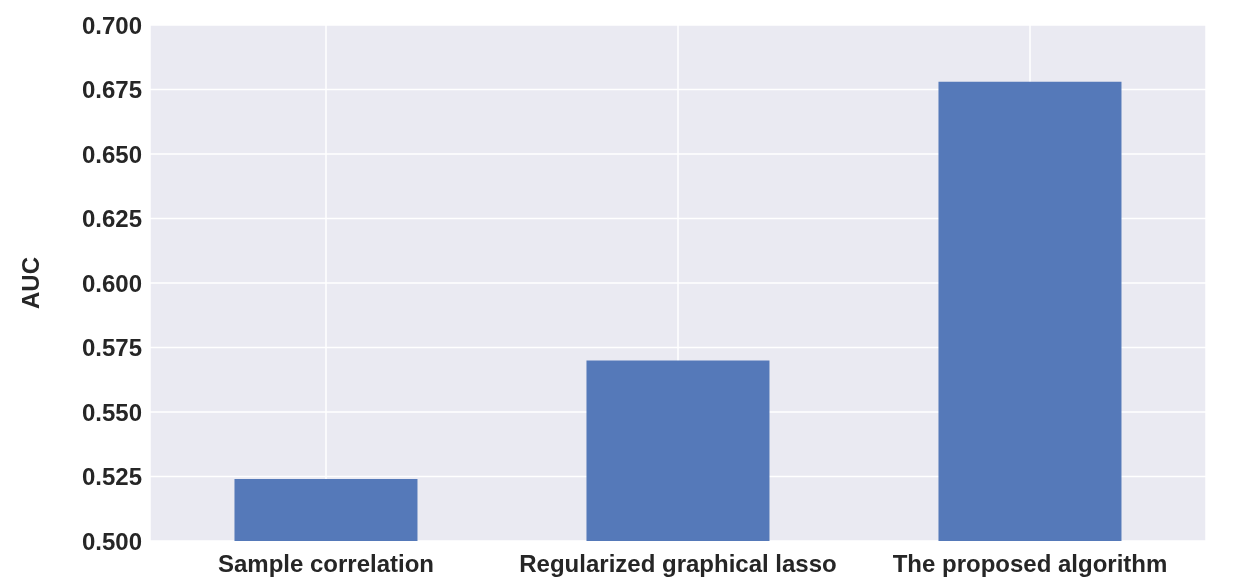  What do you see at coordinates (111, 154) in the screenshot?
I see `y-tick-label: 0.650` at bounding box center [111, 154].